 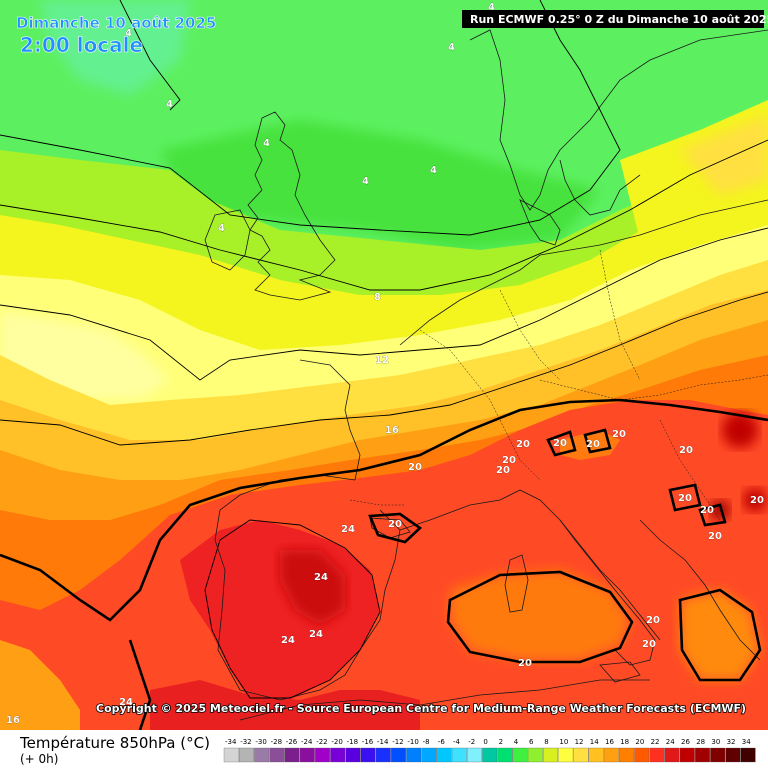 I want to click on legend-tick-label: -30, so click(x=260, y=742).